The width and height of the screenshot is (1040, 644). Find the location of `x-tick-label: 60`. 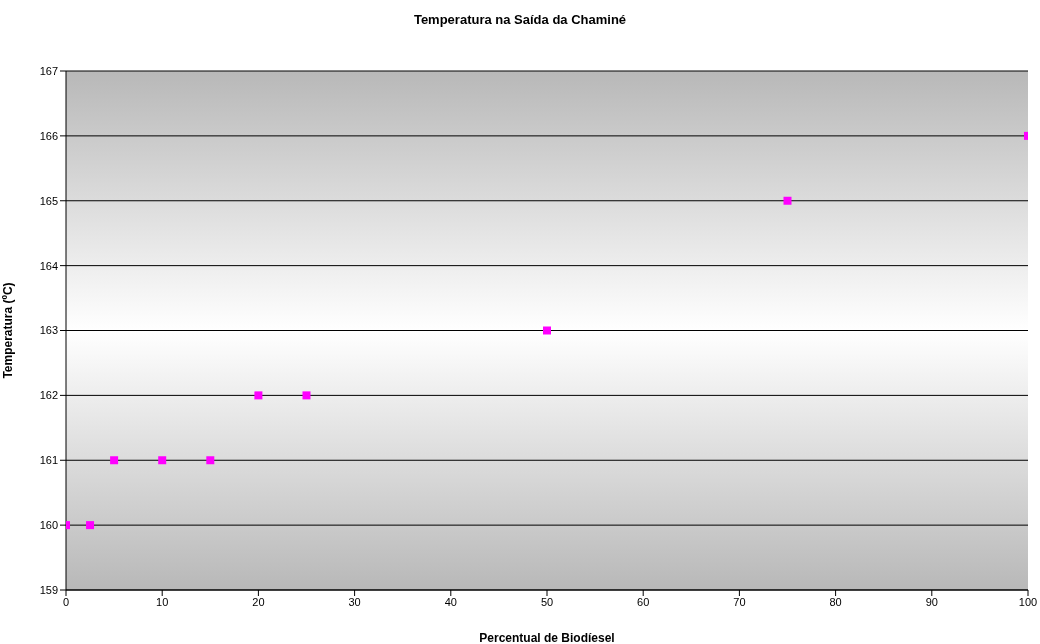

x-tick-label: 60 is located at coordinates (643, 601).